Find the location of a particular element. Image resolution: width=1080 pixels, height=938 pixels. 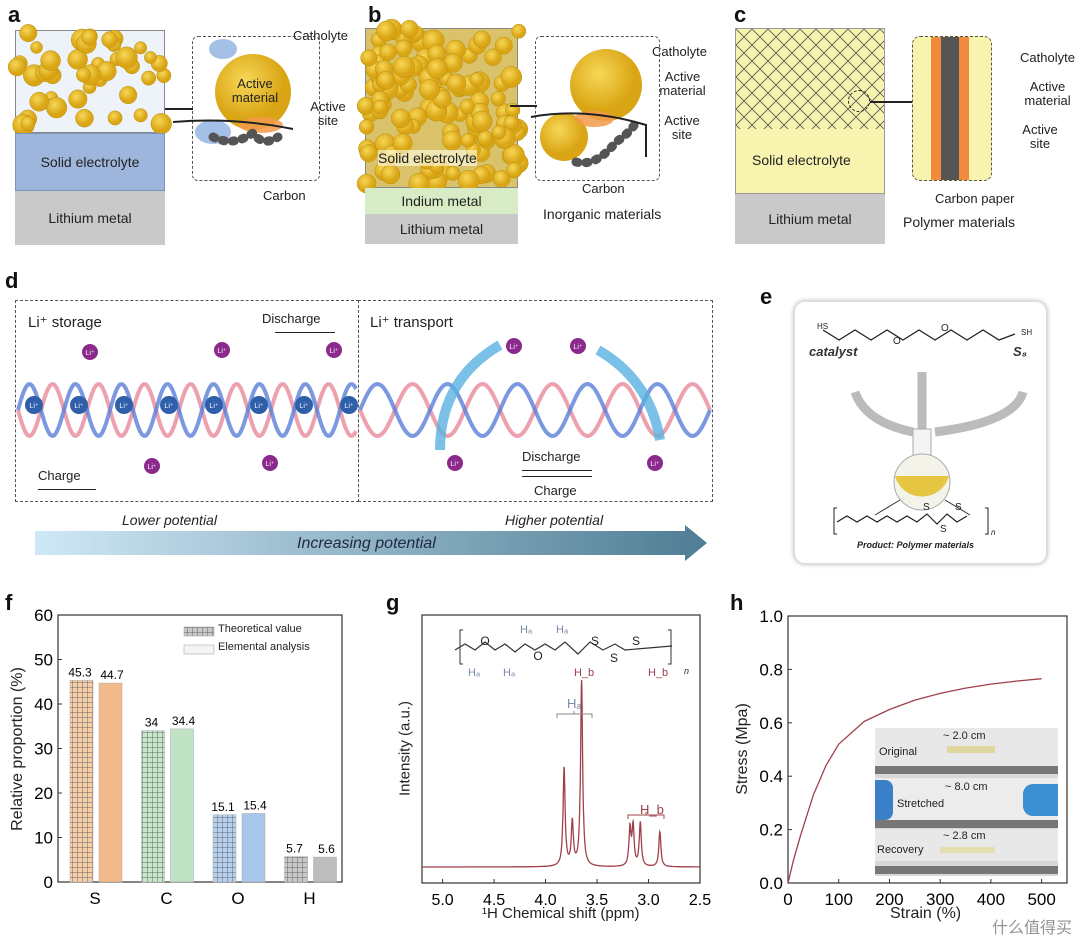

watermark: 什么值得买 is located at coordinates (1032, 928).